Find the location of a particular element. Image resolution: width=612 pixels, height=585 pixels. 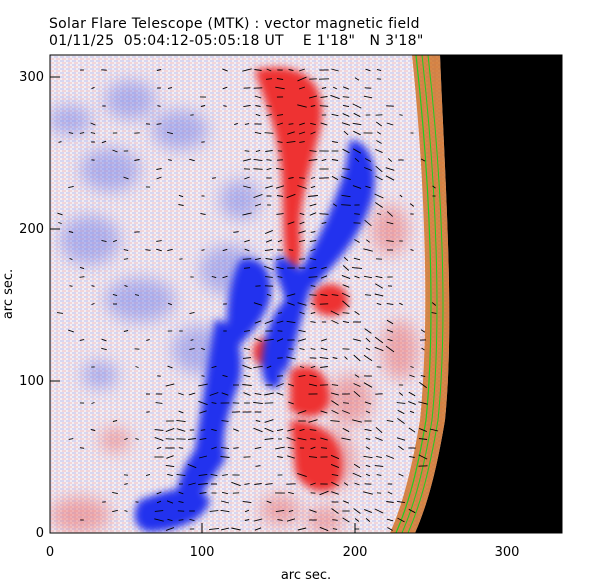

x-tick-label: 200 is located at coordinates (355, 552).